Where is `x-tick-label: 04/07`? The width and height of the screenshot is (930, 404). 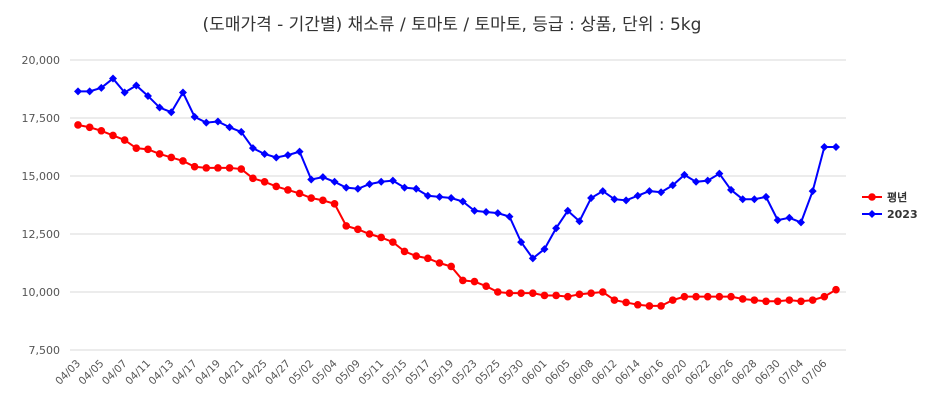
x-tick-label: 04/07 is located at coordinates (115, 373).